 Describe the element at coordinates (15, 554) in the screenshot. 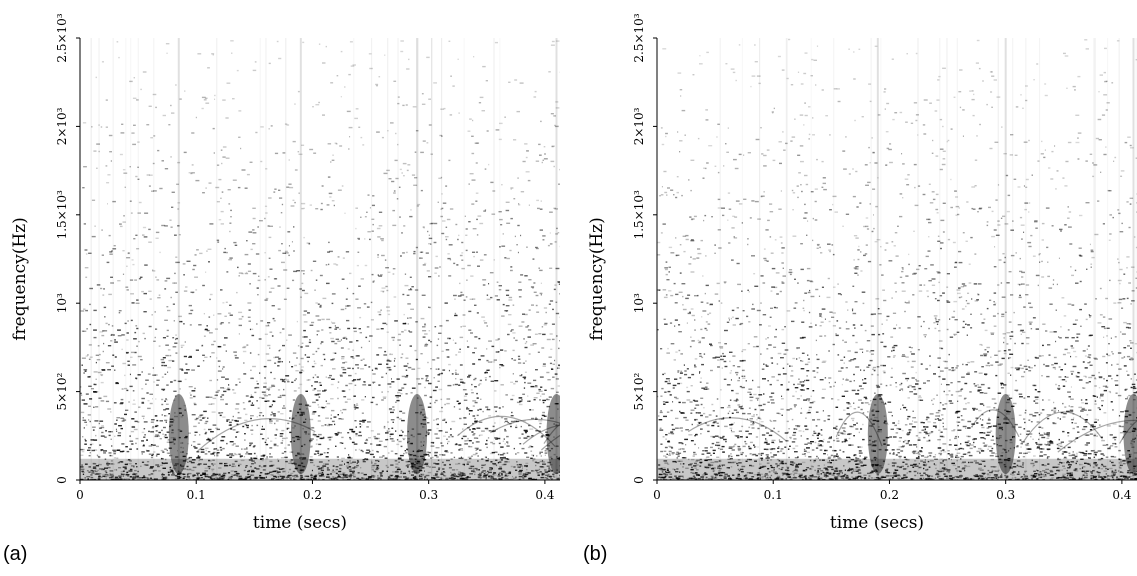

I see `panel-label: (a)` at that location.